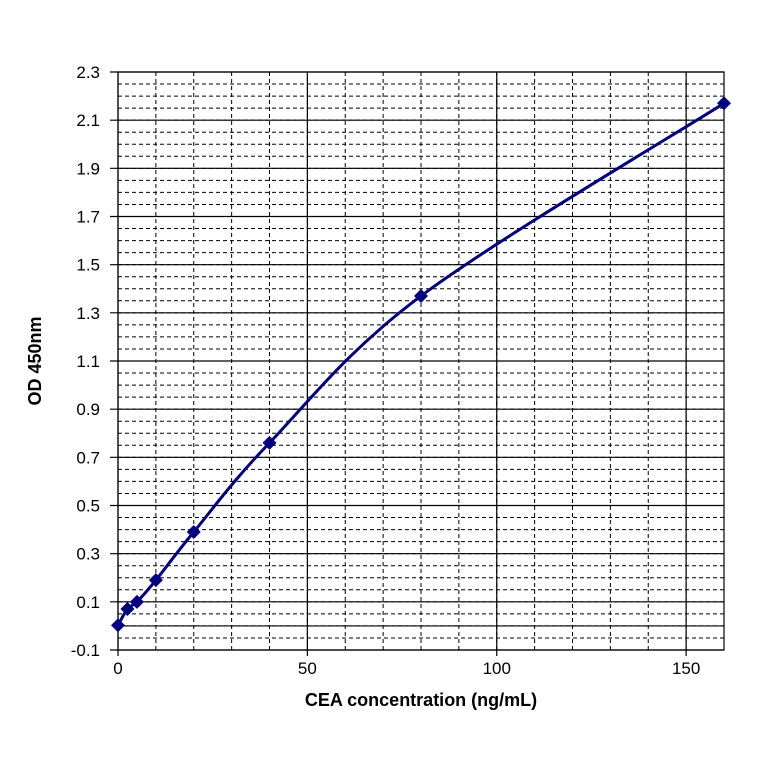 This screenshot has width=764, height=764. I want to click on x-tick-label: 100, so click(497, 668).